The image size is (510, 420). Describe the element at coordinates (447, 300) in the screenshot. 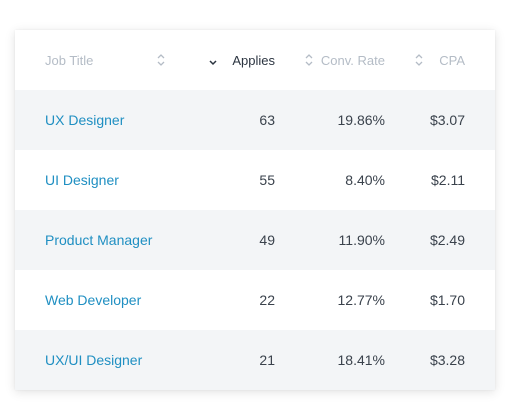

I see `cpa-value: $1.70` at that location.